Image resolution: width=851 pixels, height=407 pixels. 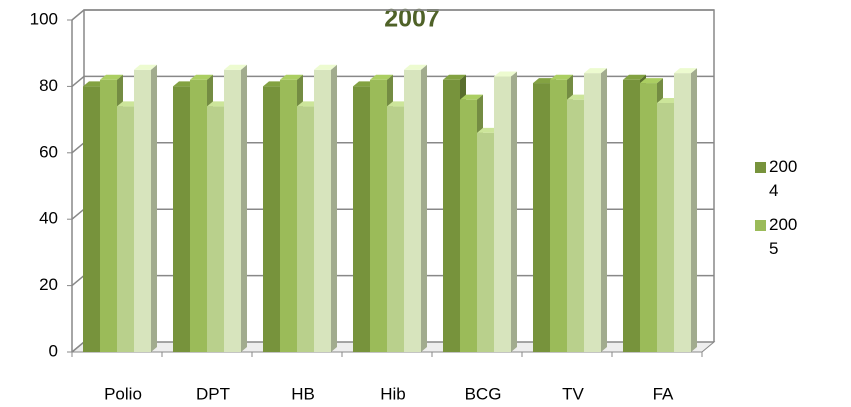 What do you see at coordinates (48, 218) in the screenshot?
I see `y-tick-label: 40` at bounding box center [48, 218].